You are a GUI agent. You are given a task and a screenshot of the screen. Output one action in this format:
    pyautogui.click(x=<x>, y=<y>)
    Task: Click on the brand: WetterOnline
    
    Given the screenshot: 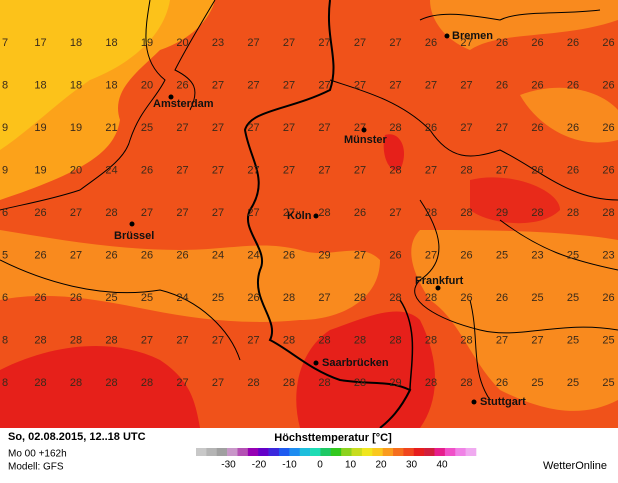 What is the action you would take?
    pyautogui.click(x=575, y=466)
    